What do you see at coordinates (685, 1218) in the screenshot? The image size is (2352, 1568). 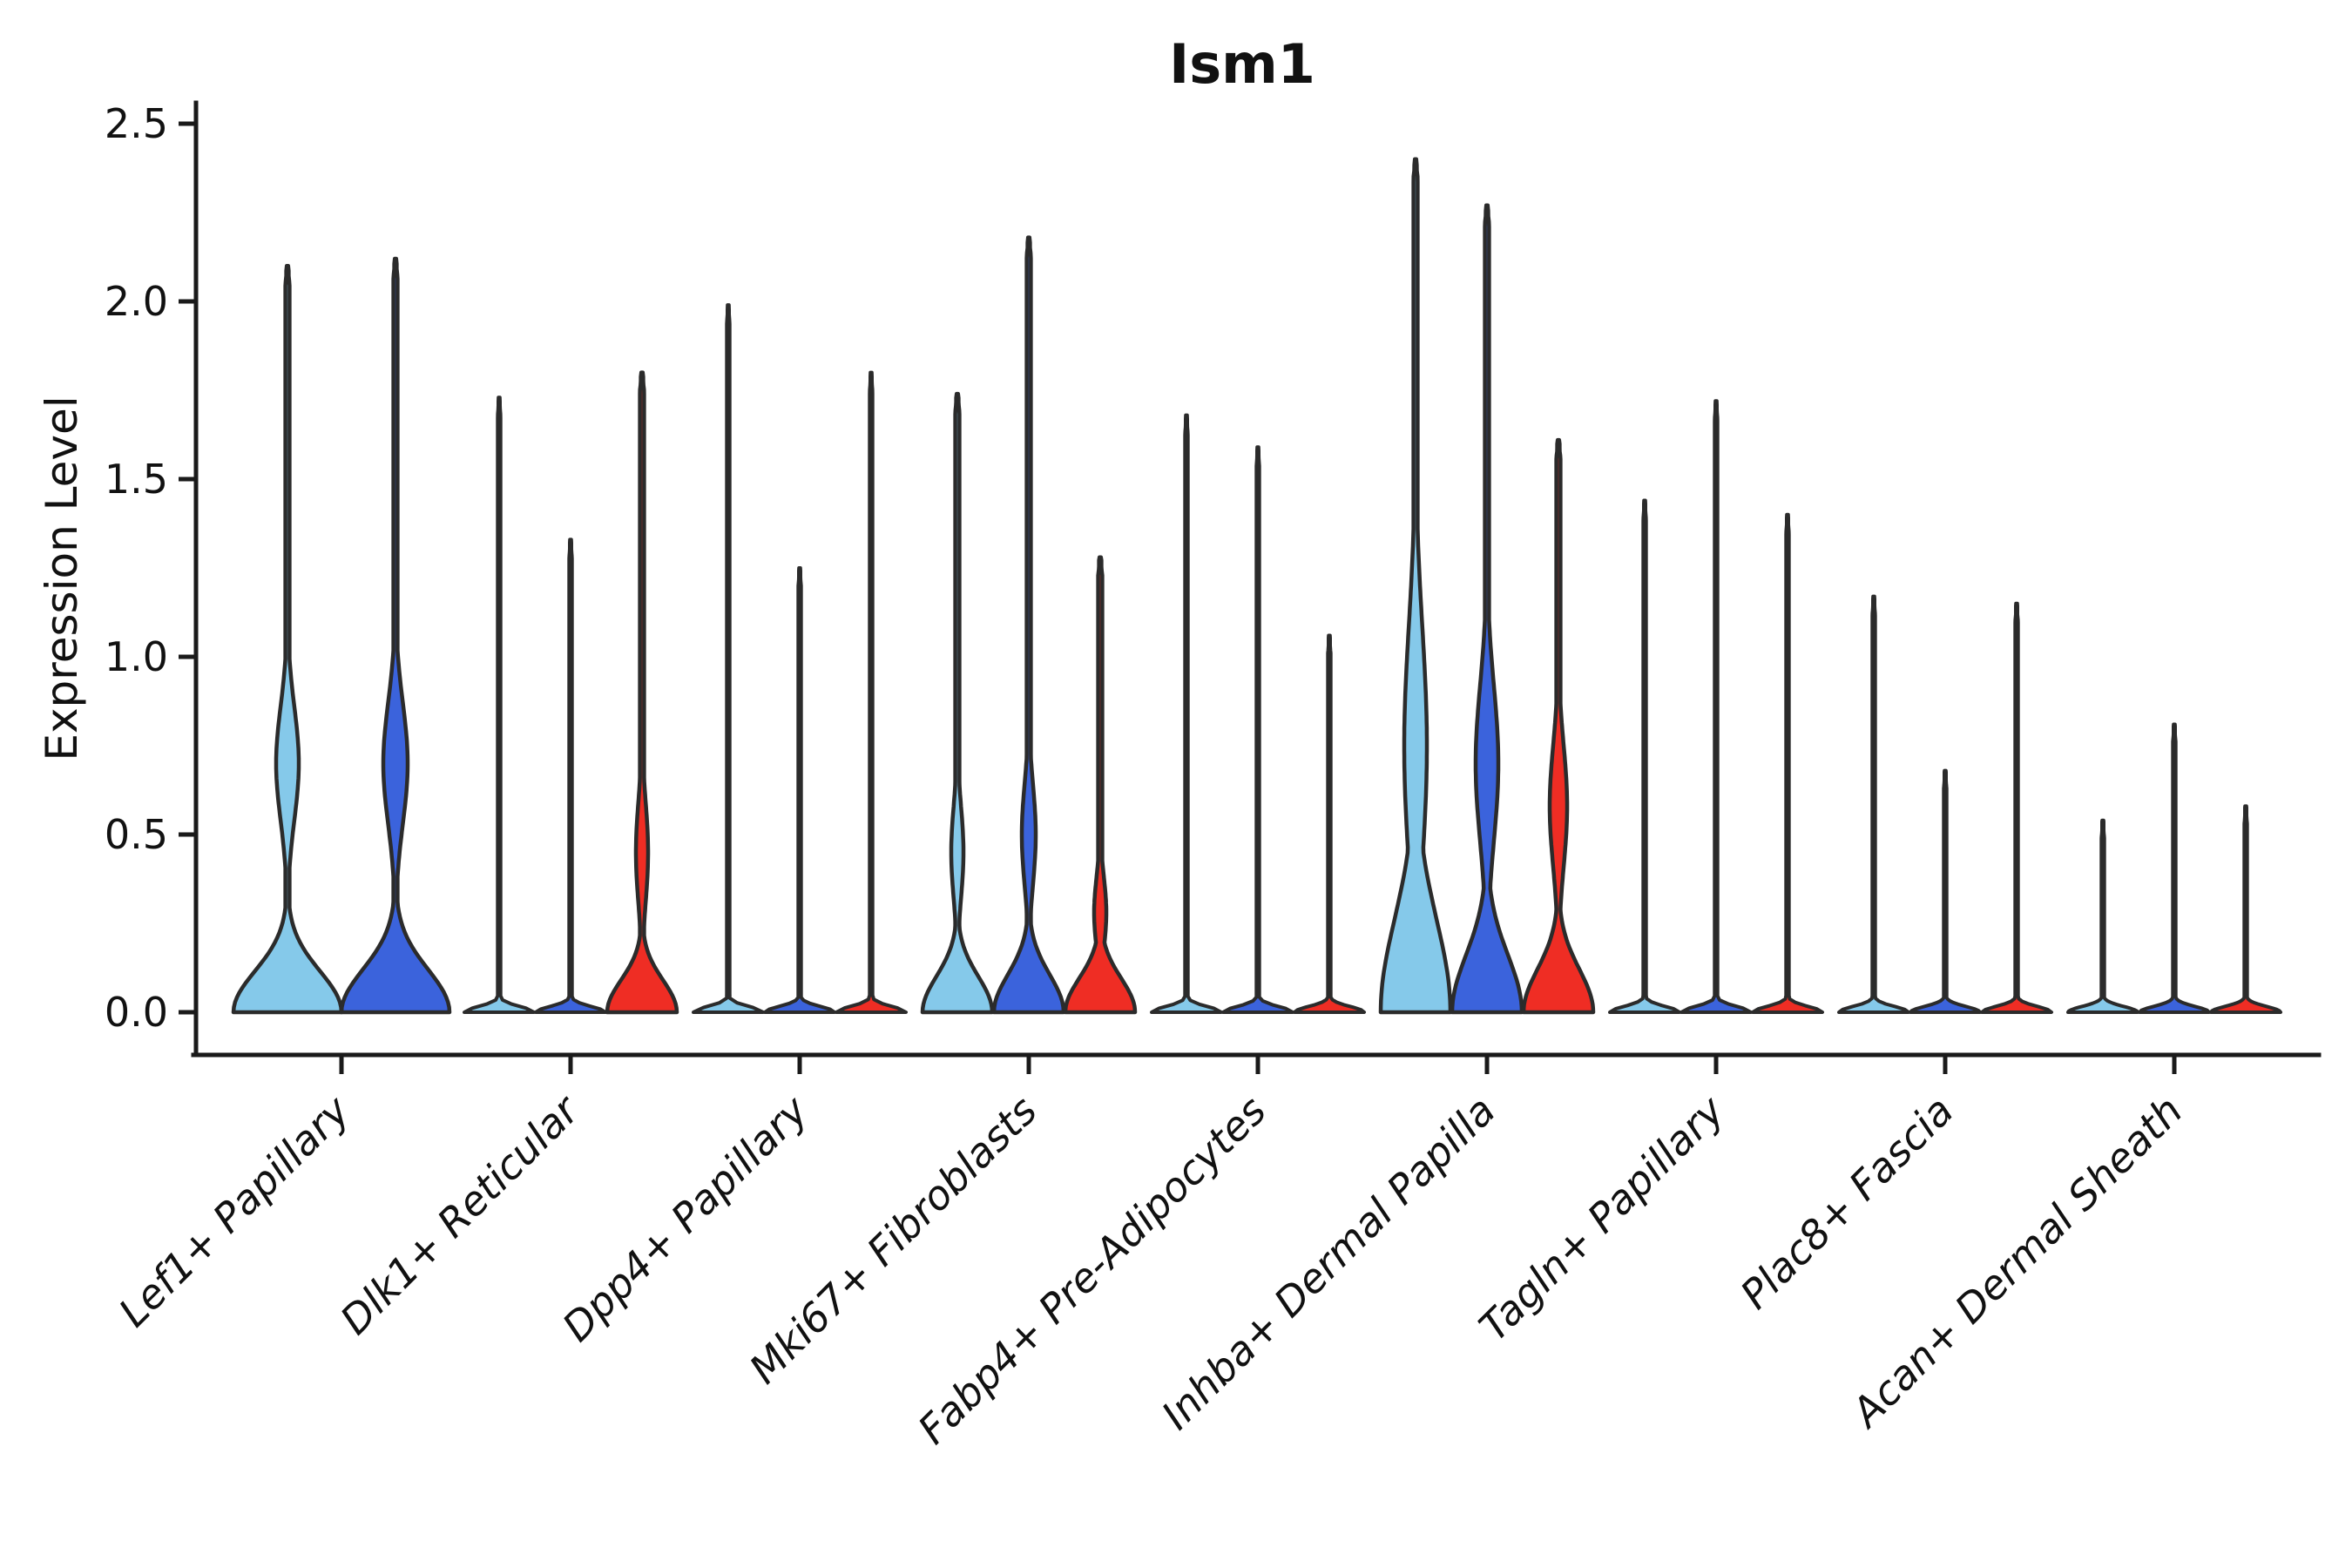 I see `x-tick-label: Dpp4+ Papillary` at bounding box center [685, 1218].